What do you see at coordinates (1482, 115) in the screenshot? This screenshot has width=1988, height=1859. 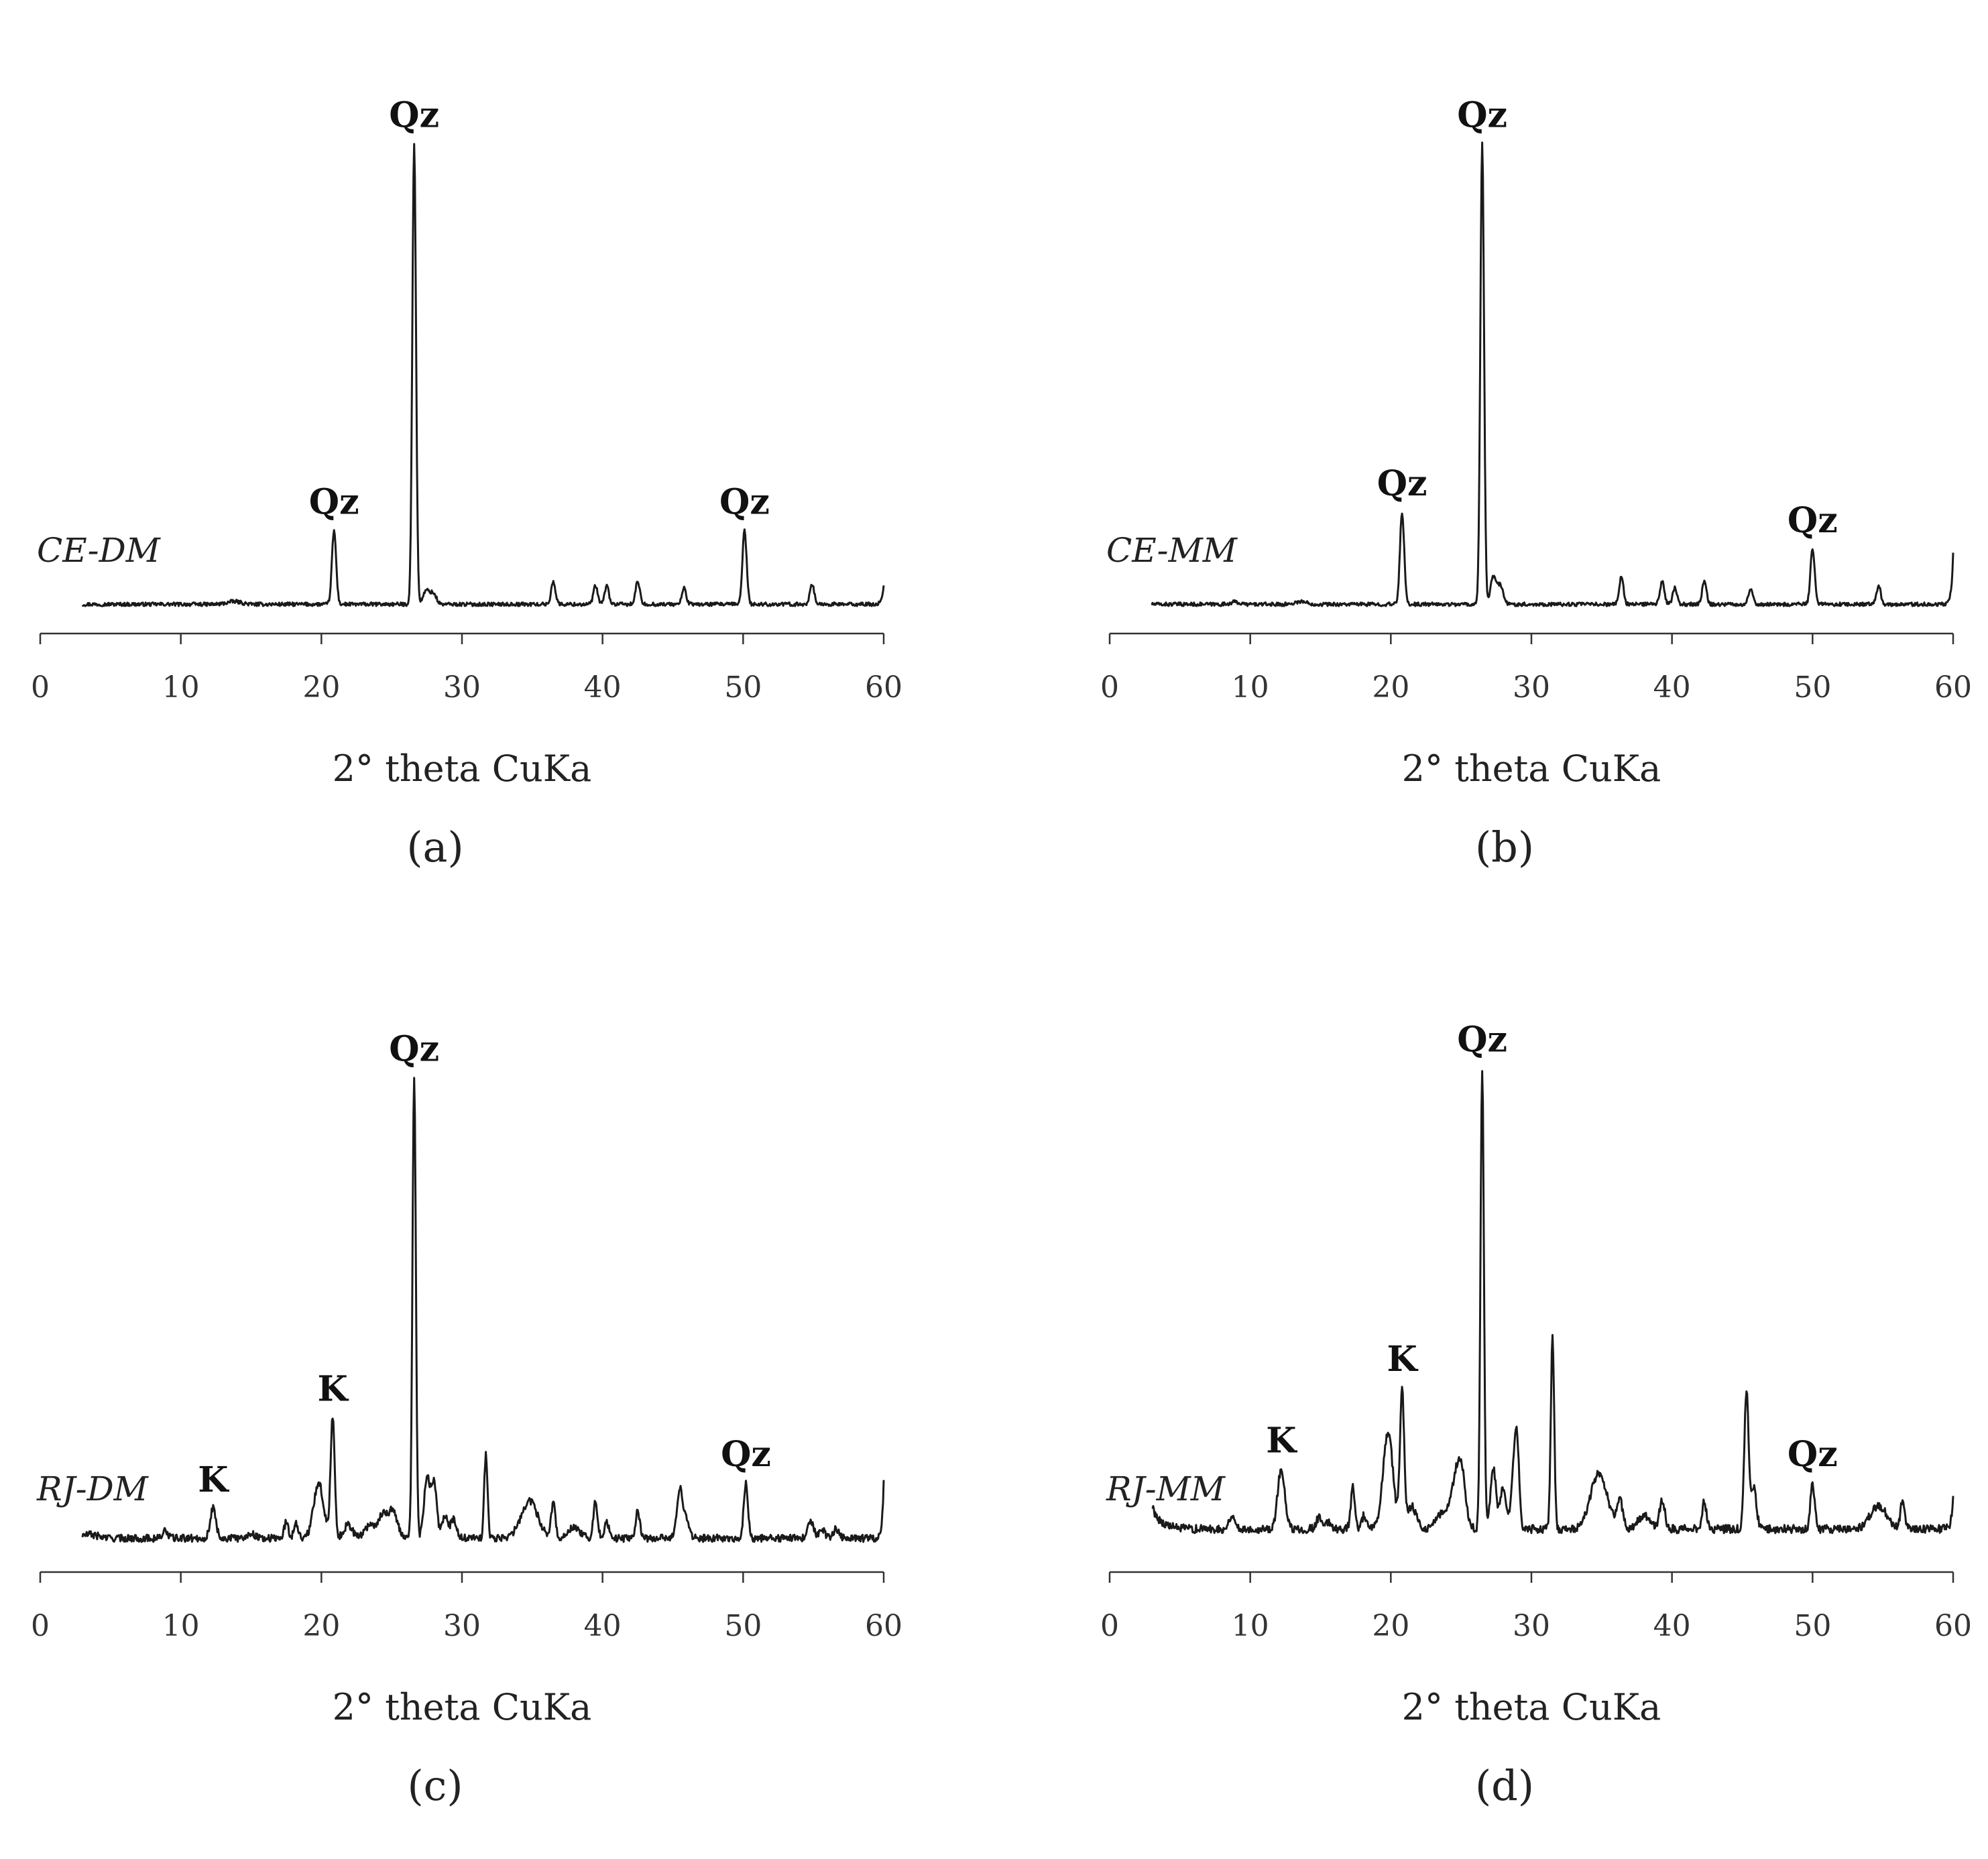 I see `peak-label-b-1: Qz` at bounding box center [1482, 115].